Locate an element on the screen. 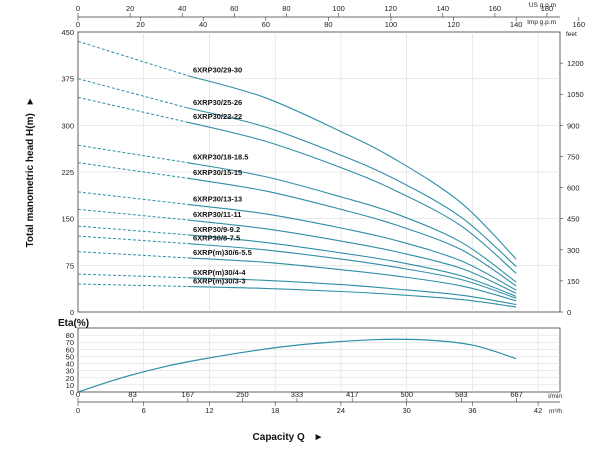 This screenshot has width=600, height=450. feet-tick-label: 900 is located at coordinates (573, 125).